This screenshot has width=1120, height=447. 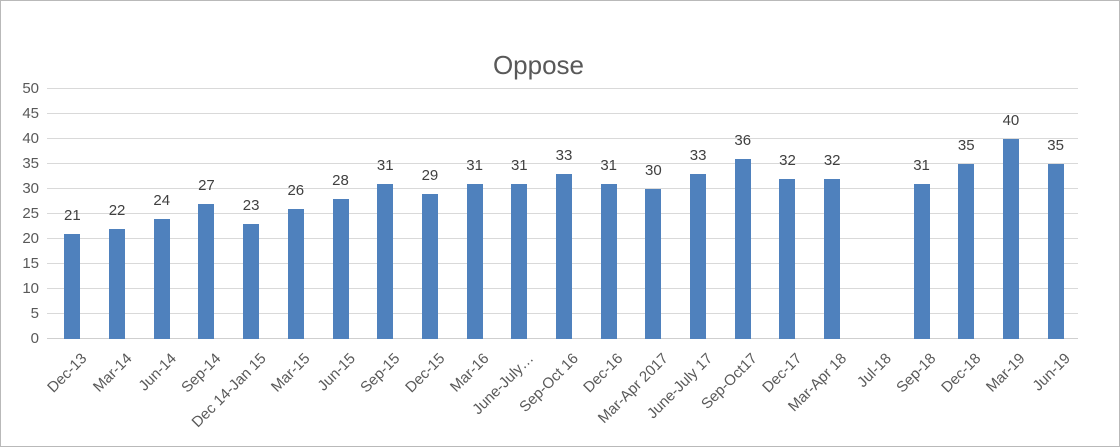 I want to click on value-label: 28, so click(x=340, y=180).